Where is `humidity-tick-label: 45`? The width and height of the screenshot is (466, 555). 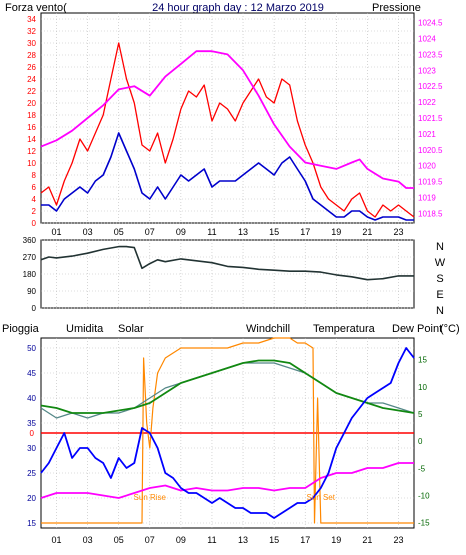 humidity-tick-label: 45 is located at coordinates (31, 373).